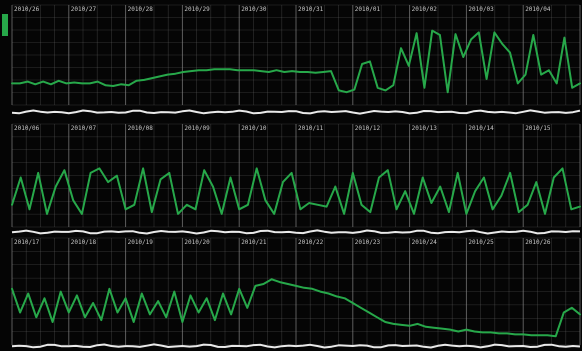 This screenshot has height=351, width=582. I want to click on time-tick-label: 2010/01, so click(368, 9).